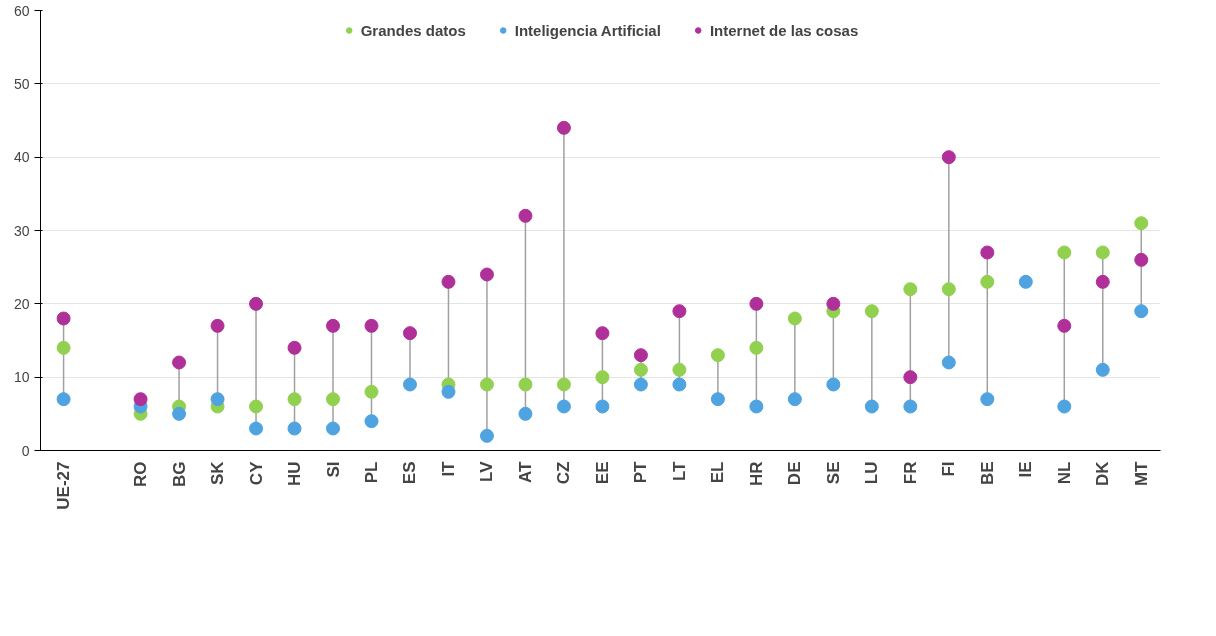  What do you see at coordinates (949, 469) in the screenshot?
I see `x-tick-label: FI` at bounding box center [949, 469].